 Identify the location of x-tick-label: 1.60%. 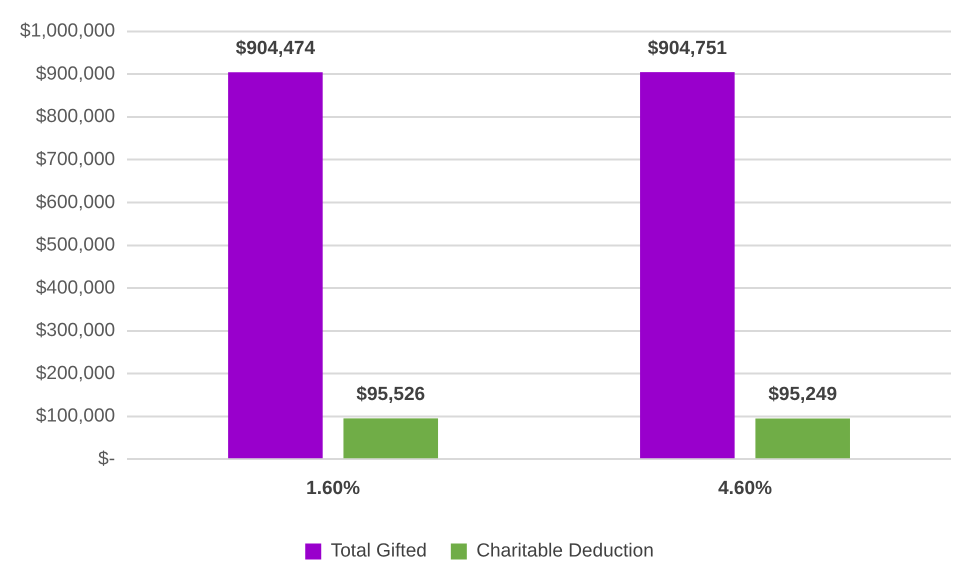
(333, 488).